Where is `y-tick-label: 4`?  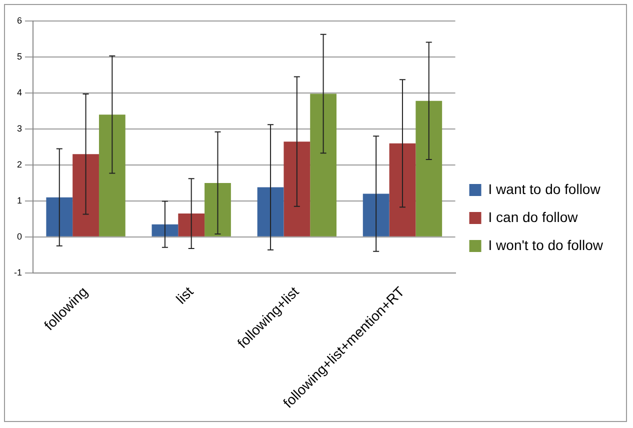
y-tick-label: 4 is located at coordinates (19, 92).